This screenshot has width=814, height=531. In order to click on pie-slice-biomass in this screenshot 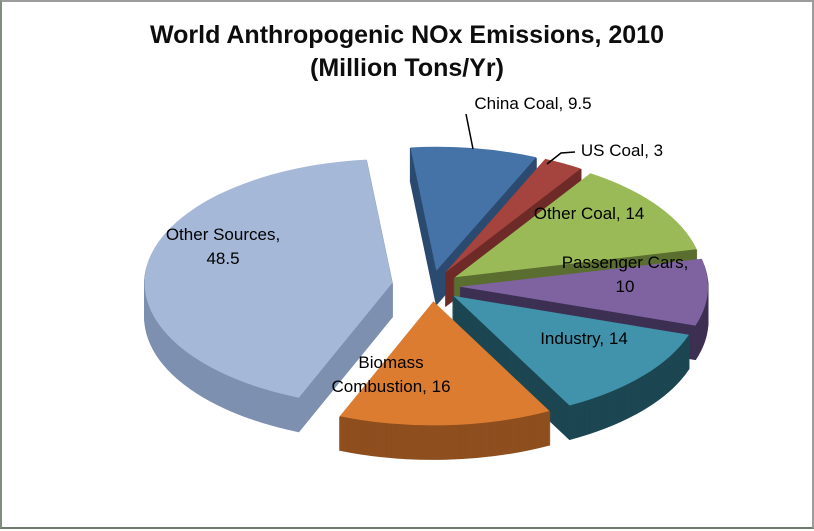, I will do `click(444, 380)`.